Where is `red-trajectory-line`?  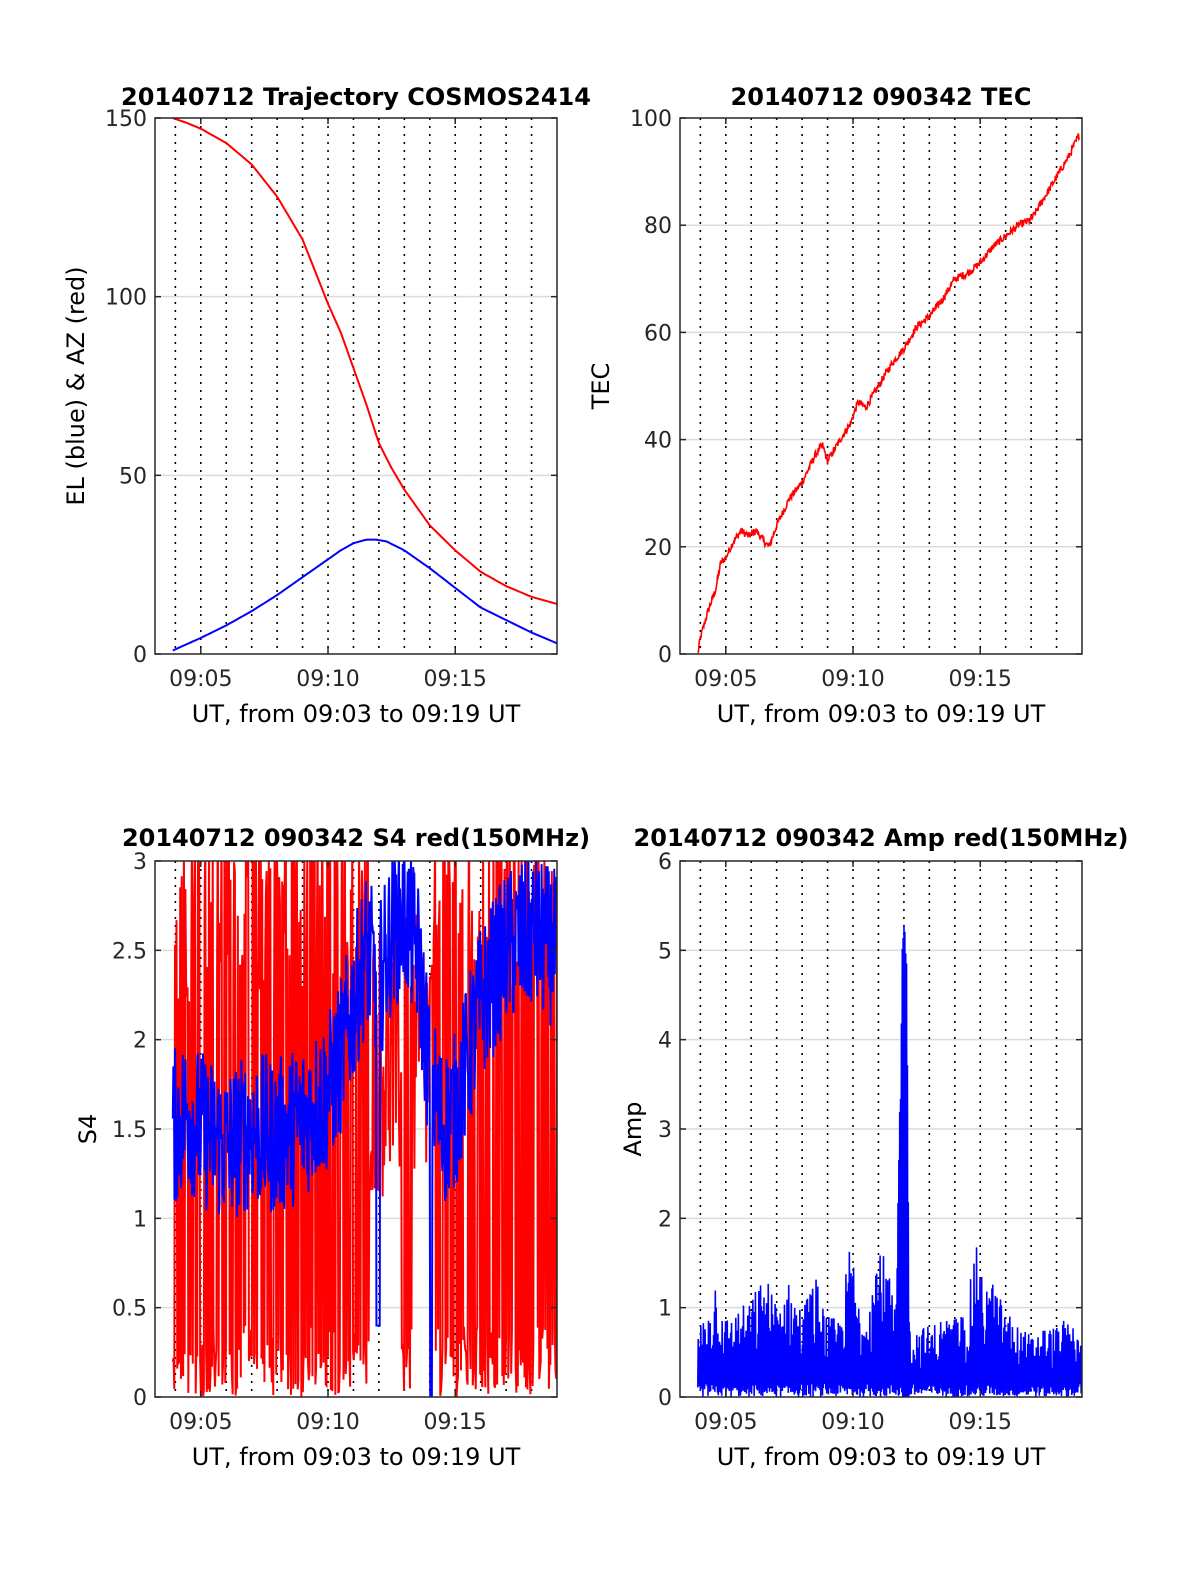
red-trajectory-line is located at coordinates (364, 361).